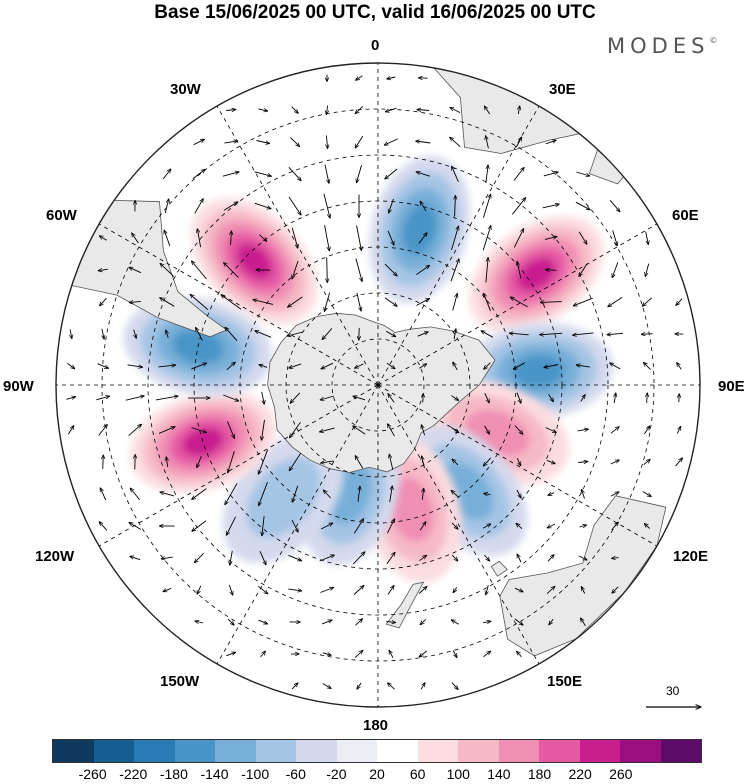 The width and height of the screenshot is (750, 784). What do you see at coordinates (375, 725) in the screenshot?
I see `lon-label-180: 180` at bounding box center [375, 725].